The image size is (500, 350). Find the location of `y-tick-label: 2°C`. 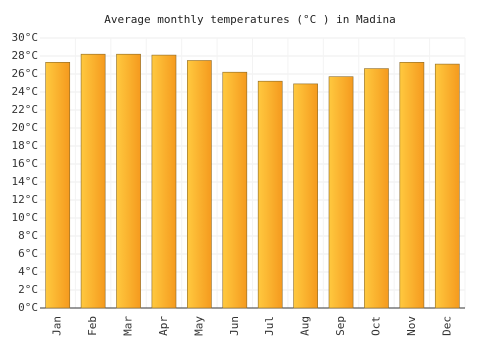

y-tick-label: 2°C is located at coordinates (28, 289).